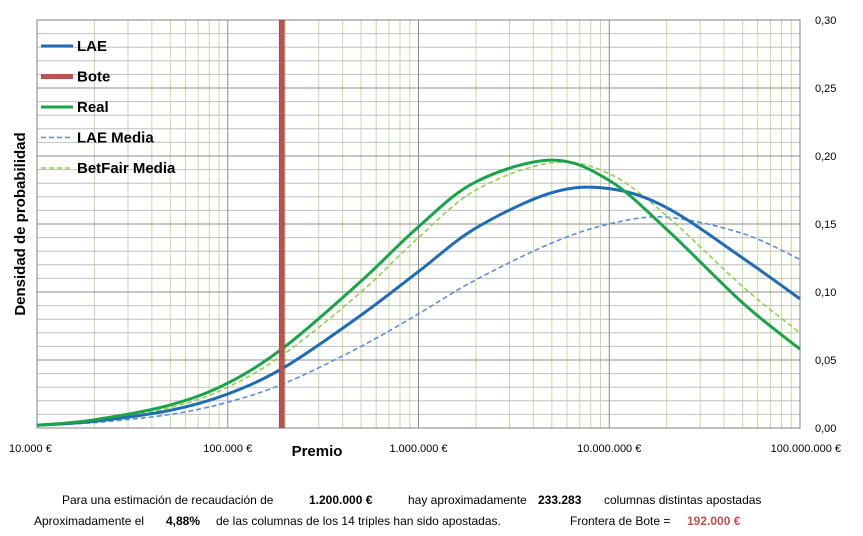 The image size is (863, 536). Describe the element at coordinates (609, 449) in the screenshot. I see `x-tick-label: 10.000.000 €` at that location.